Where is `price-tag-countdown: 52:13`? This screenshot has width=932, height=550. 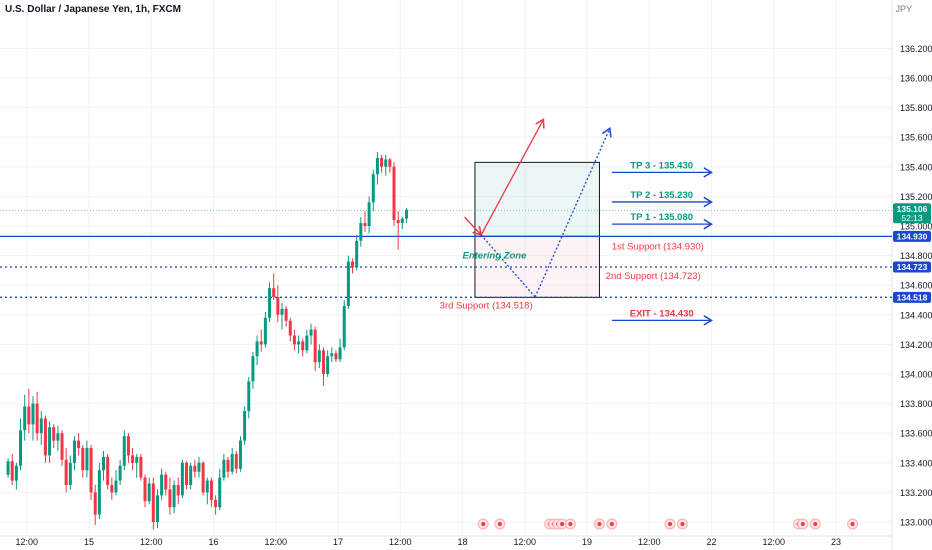
price-tag-countdown: 52:13 is located at coordinates (912, 218).